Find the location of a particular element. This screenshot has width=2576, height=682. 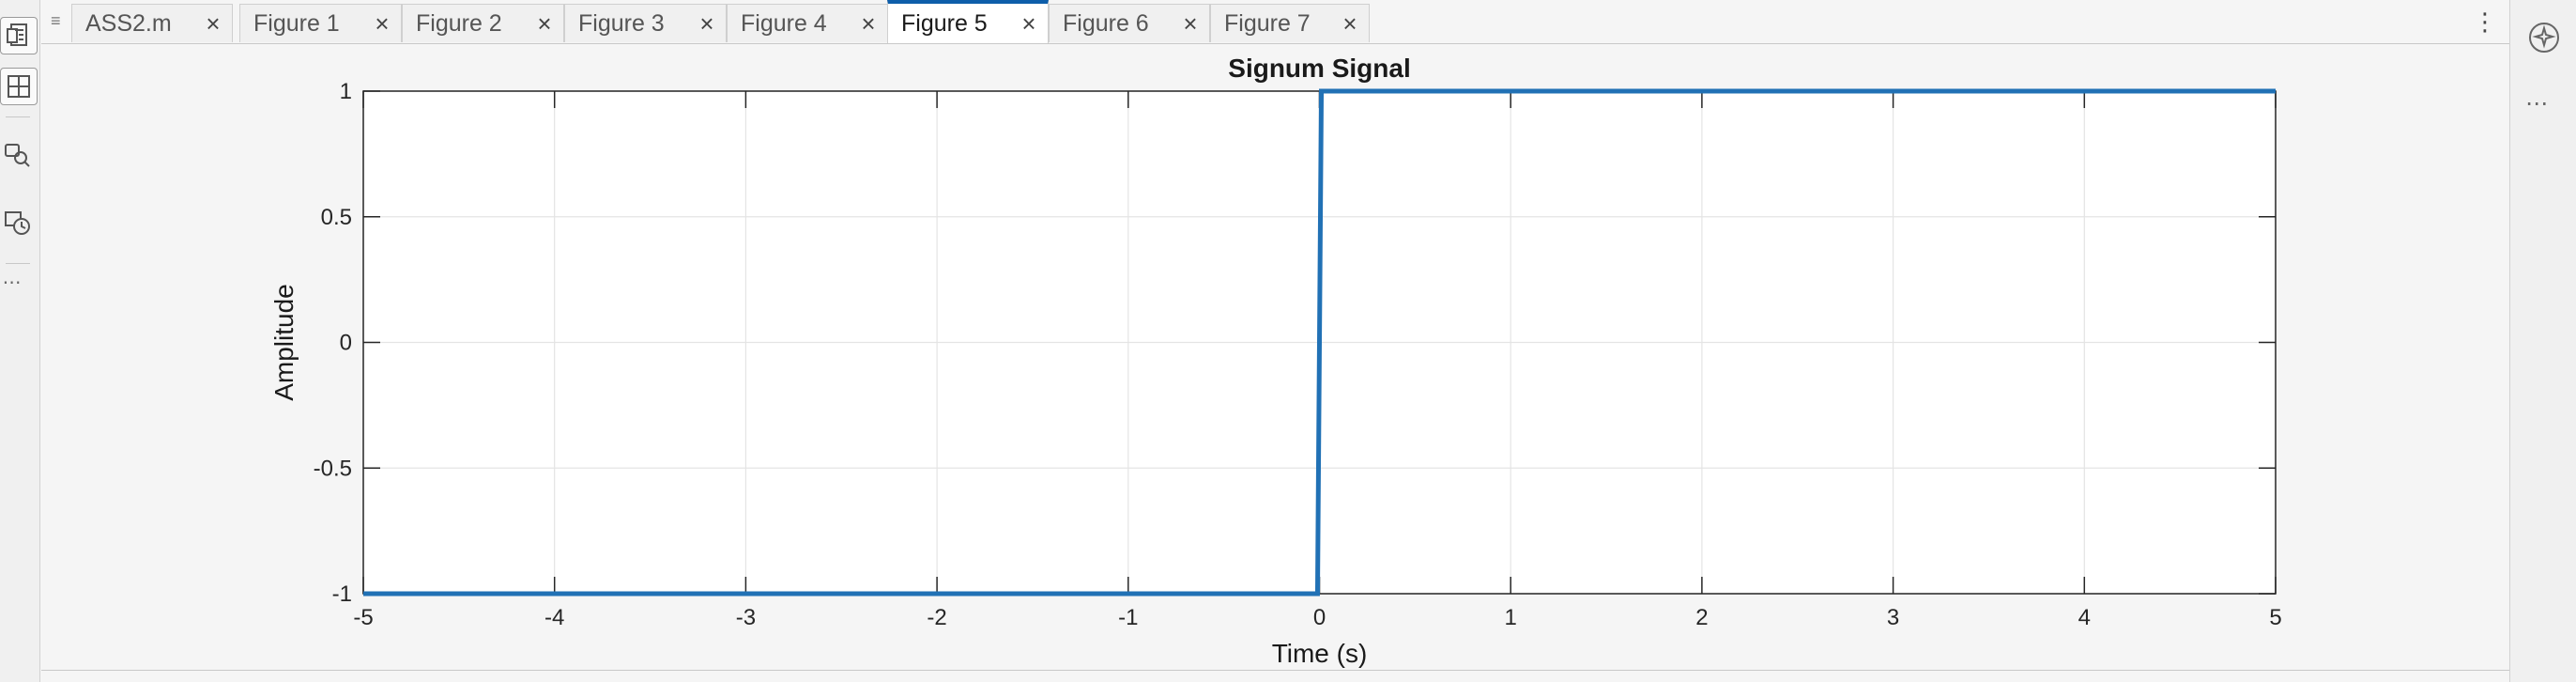

x-tick-label: 5 is located at coordinates (2275, 617).